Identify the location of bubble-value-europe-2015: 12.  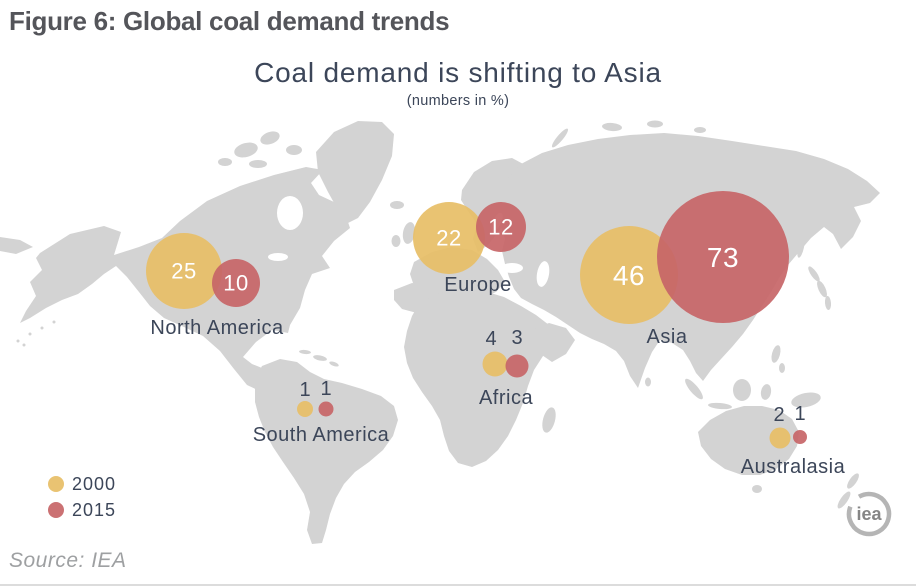
(500, 227).